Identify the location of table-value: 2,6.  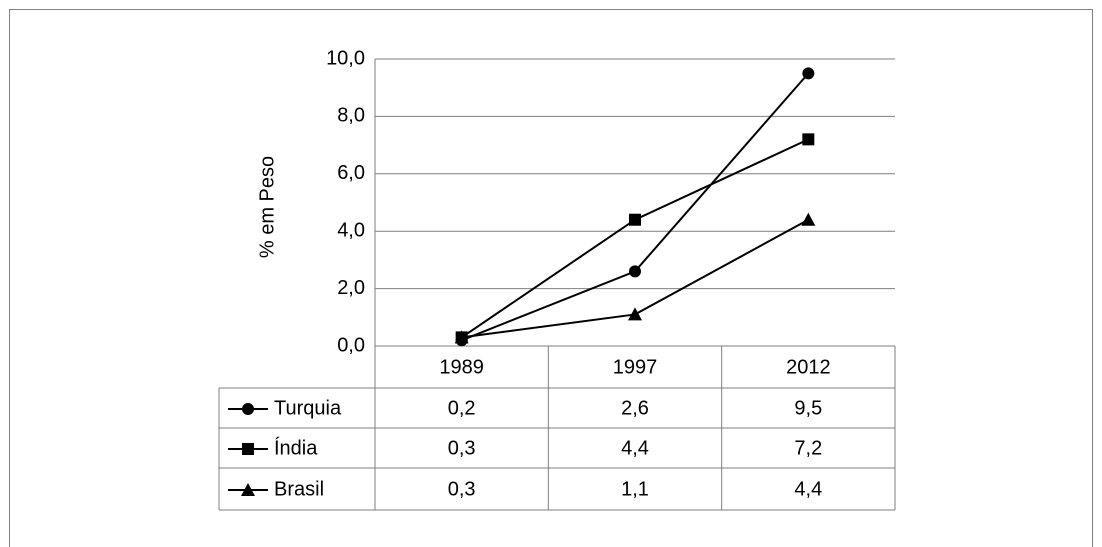
(635, 408).